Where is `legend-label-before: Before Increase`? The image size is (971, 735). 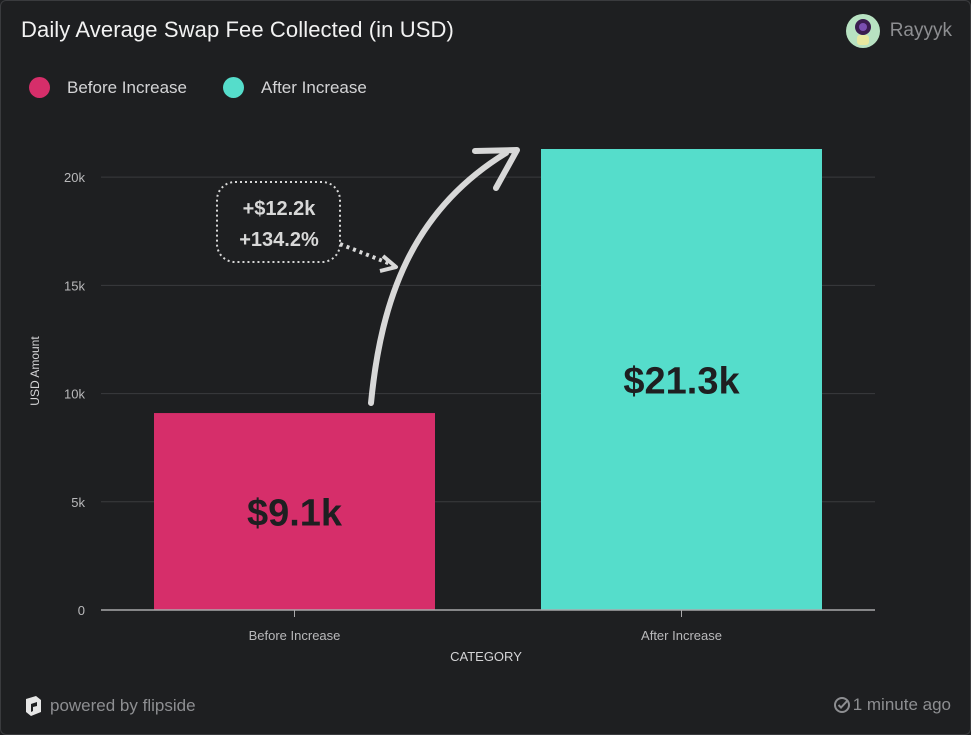 legend-label-before: Before Increase is located at coordinates (127, 87).